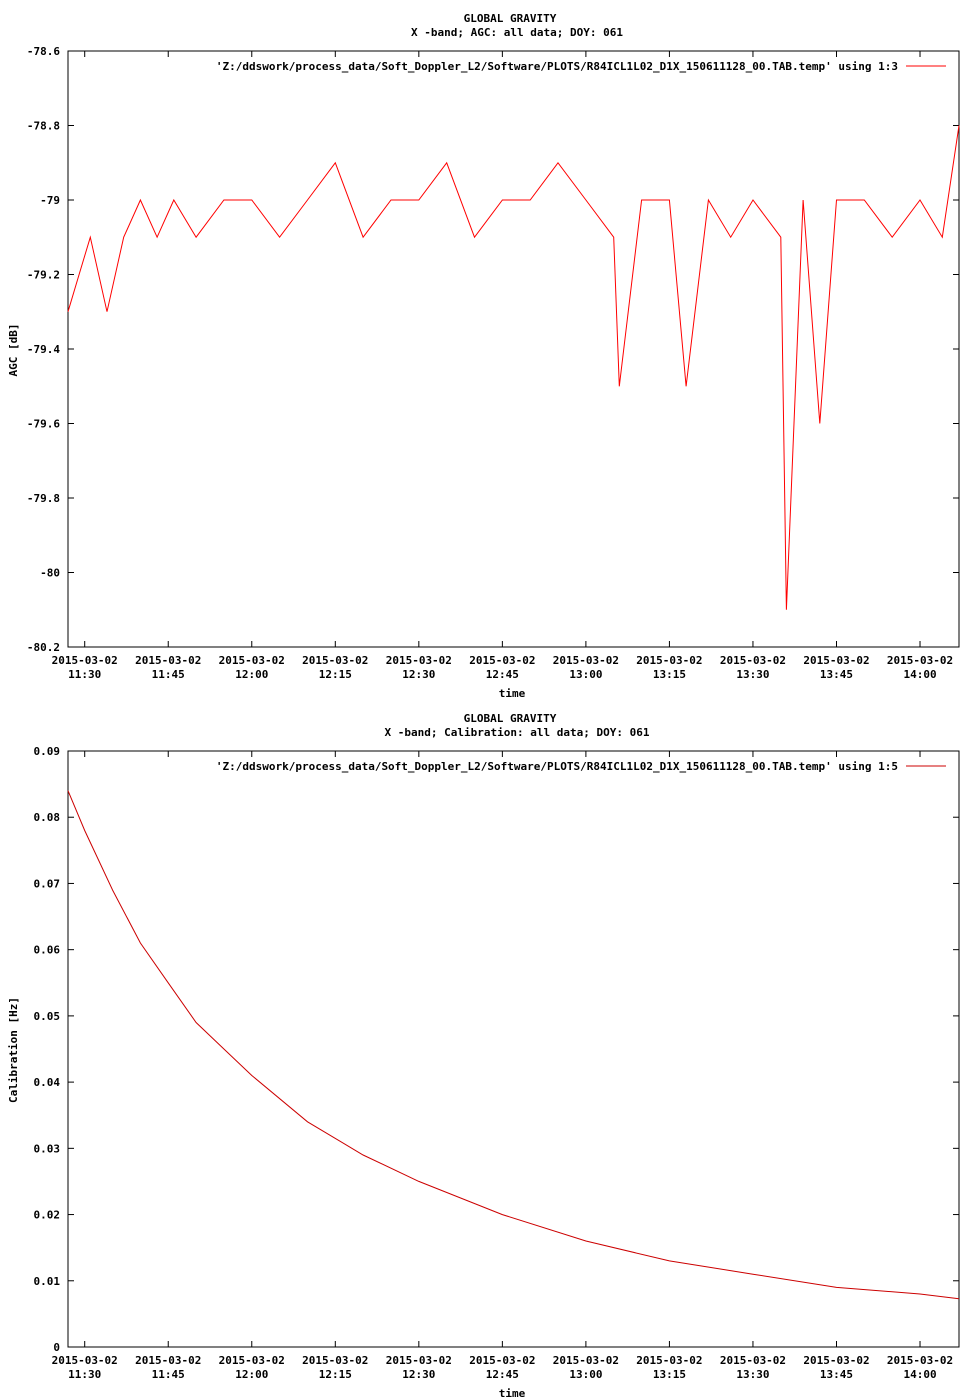  What do you see at coordinates (836, 674) in the screenshot?
I see `agc-xtick-time-label: 13:45` at bounding box center [836, 674].